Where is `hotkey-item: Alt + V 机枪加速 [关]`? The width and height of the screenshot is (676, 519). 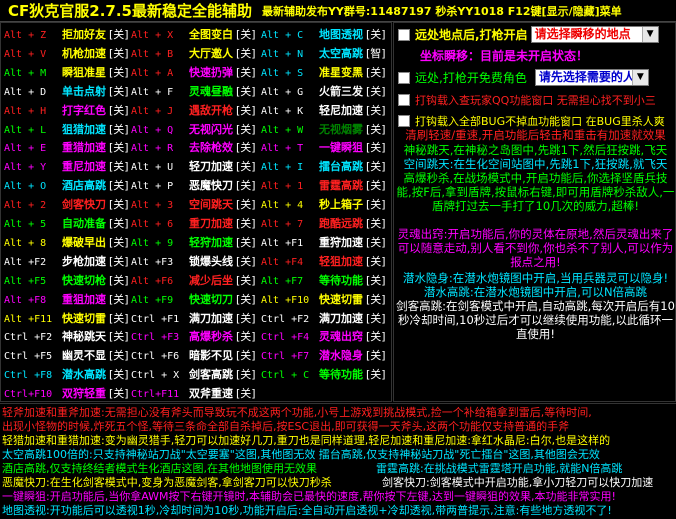 hotkey-item: Alt + V 机枪加速 [关] is located at coordinates (66, 53).